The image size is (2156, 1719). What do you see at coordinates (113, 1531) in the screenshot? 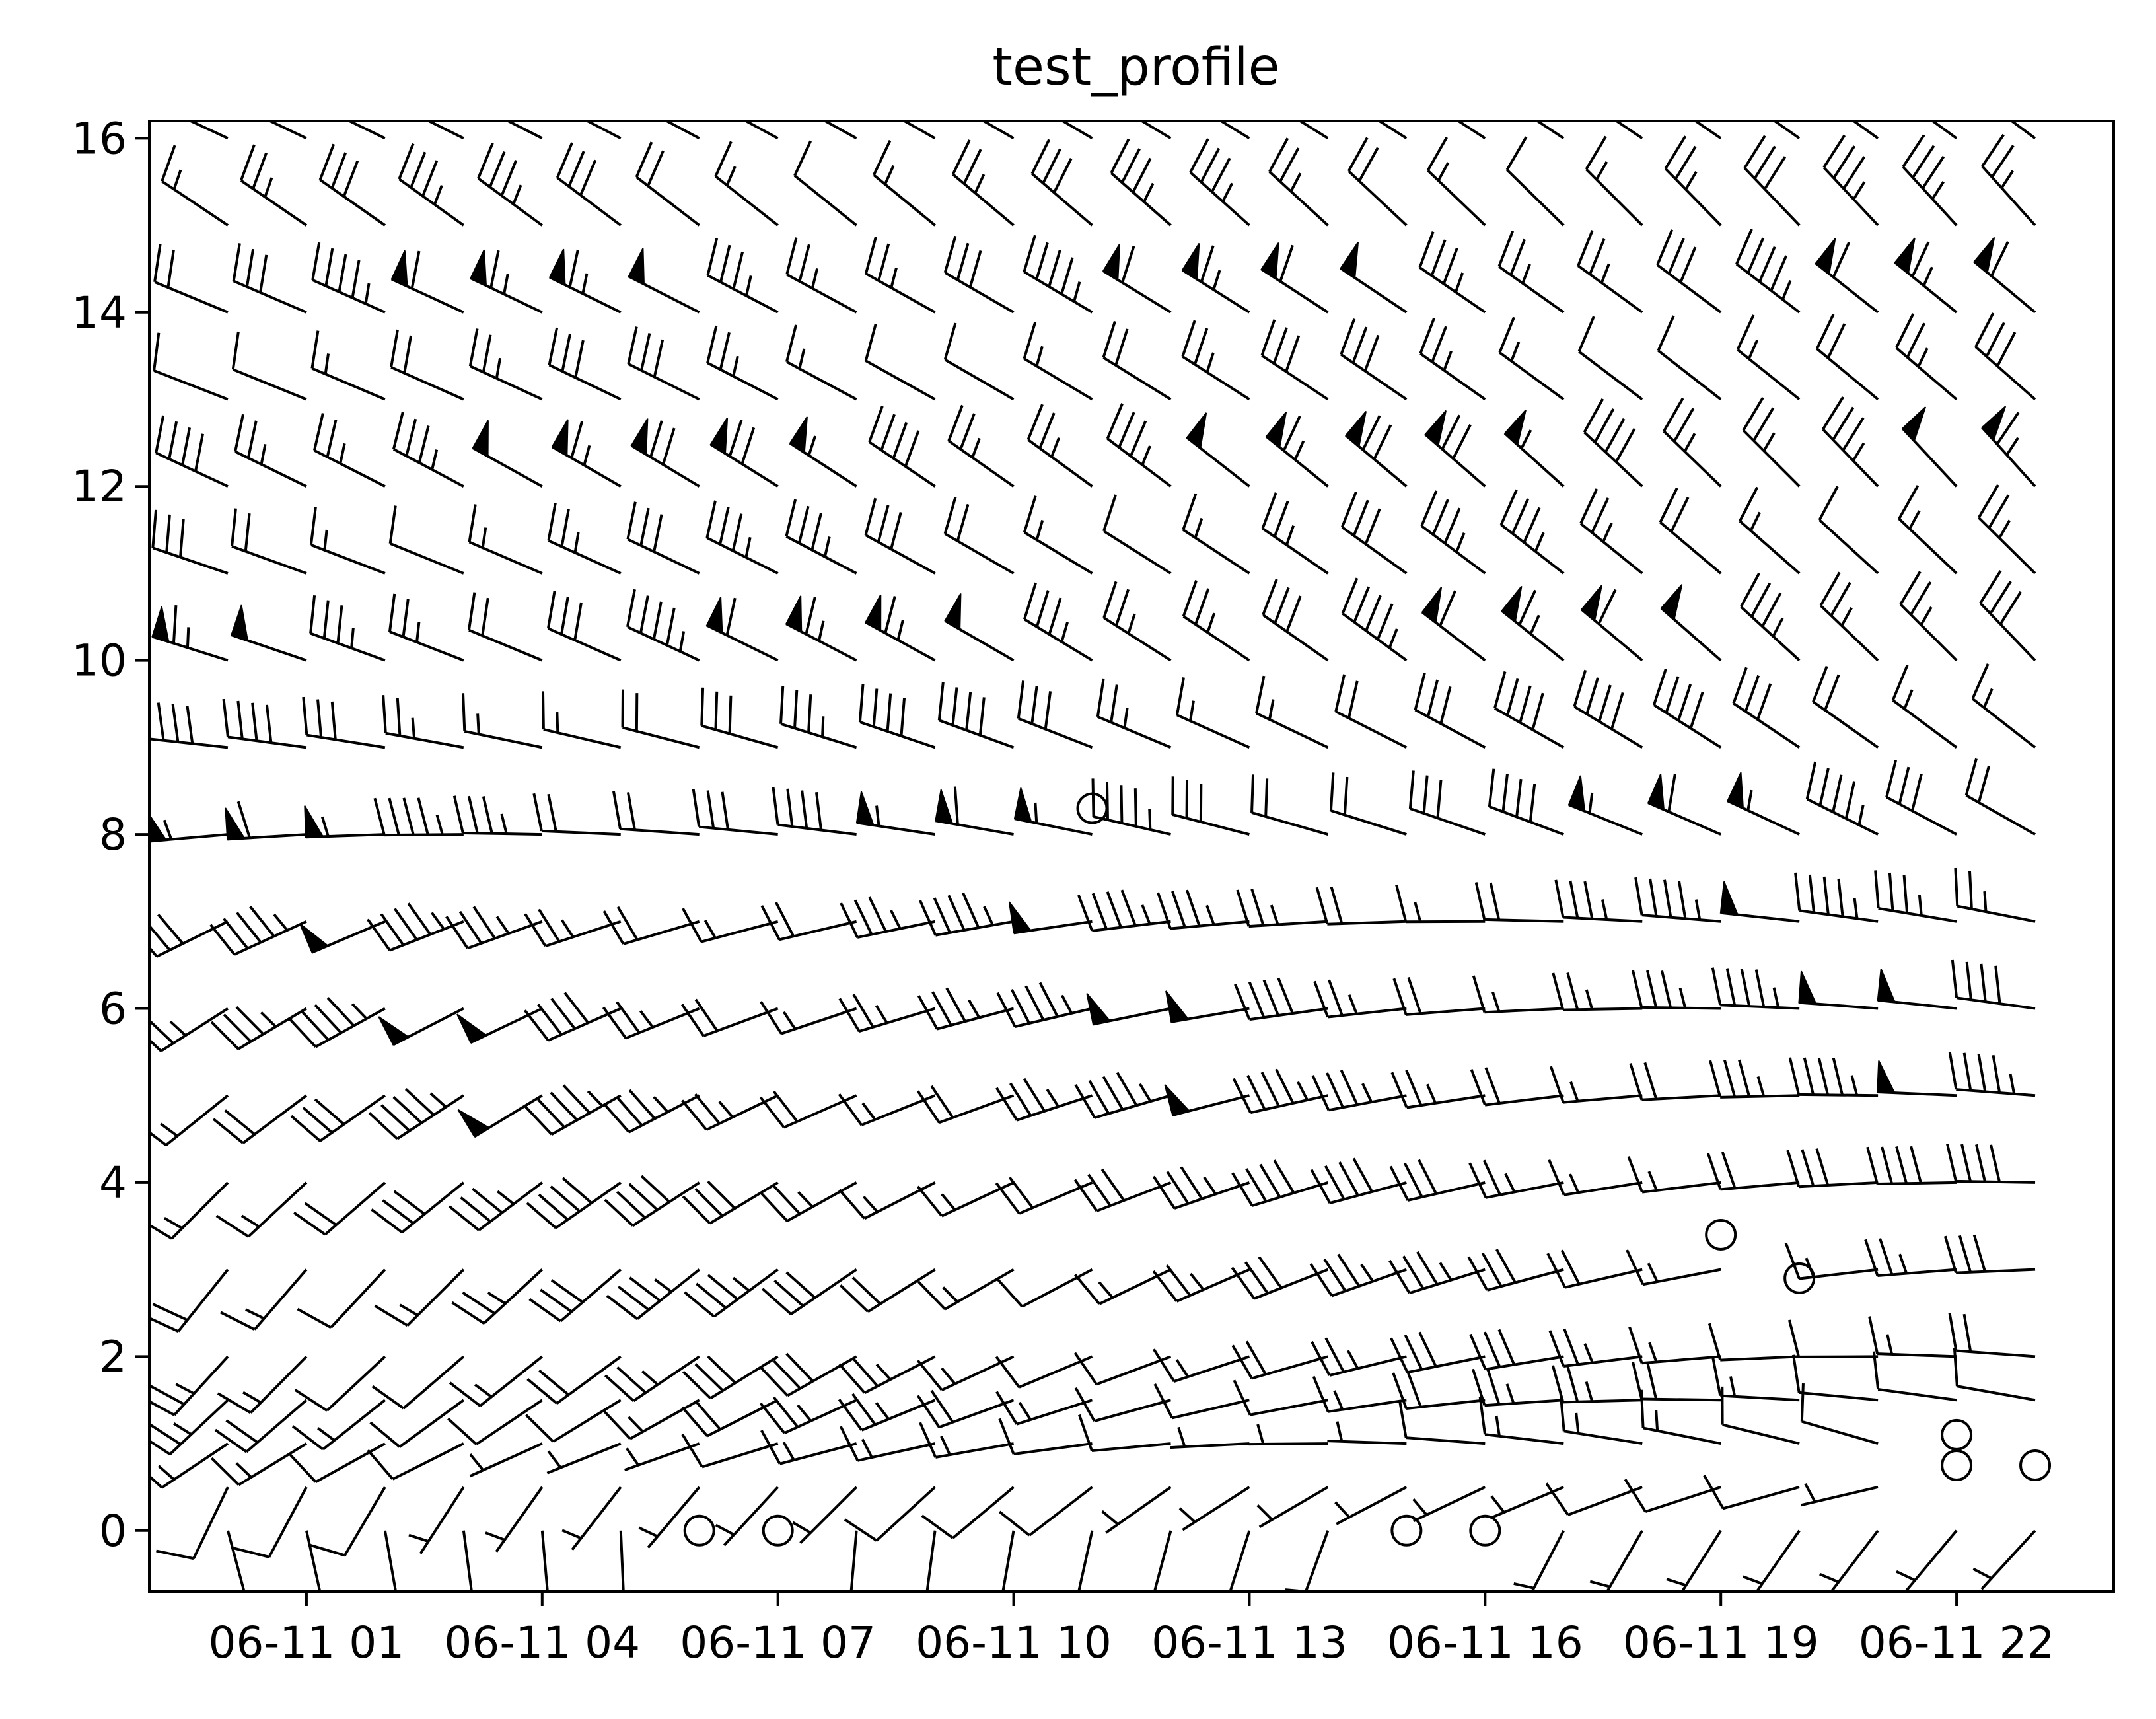
I see `y-tick-label: 0` at bounding box center [113, 1531].